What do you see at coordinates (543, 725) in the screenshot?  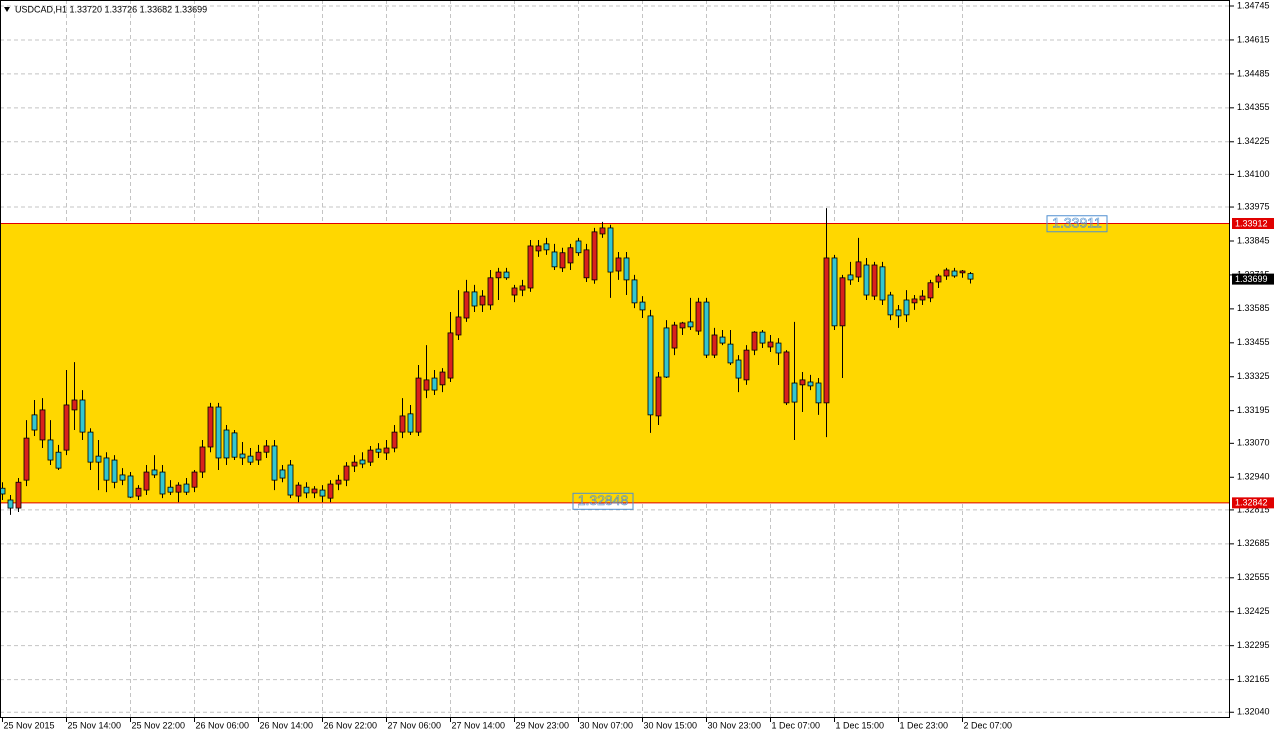 I see `x-tick-label: 29 Nov 23:00` at bounding box center [543, 725].